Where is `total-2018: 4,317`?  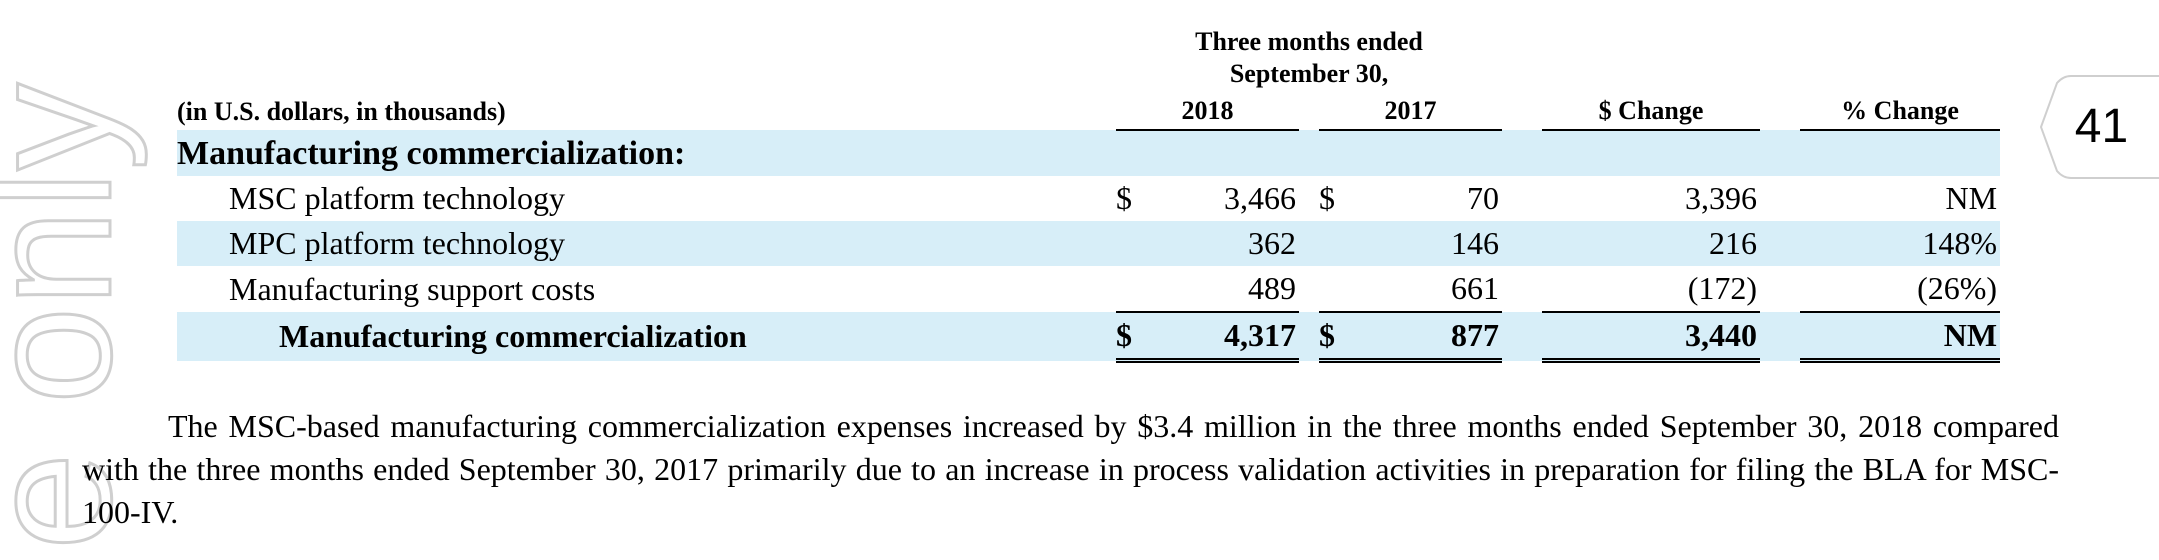
total-2018: 4,317 is located at coordinates (1231, 337).